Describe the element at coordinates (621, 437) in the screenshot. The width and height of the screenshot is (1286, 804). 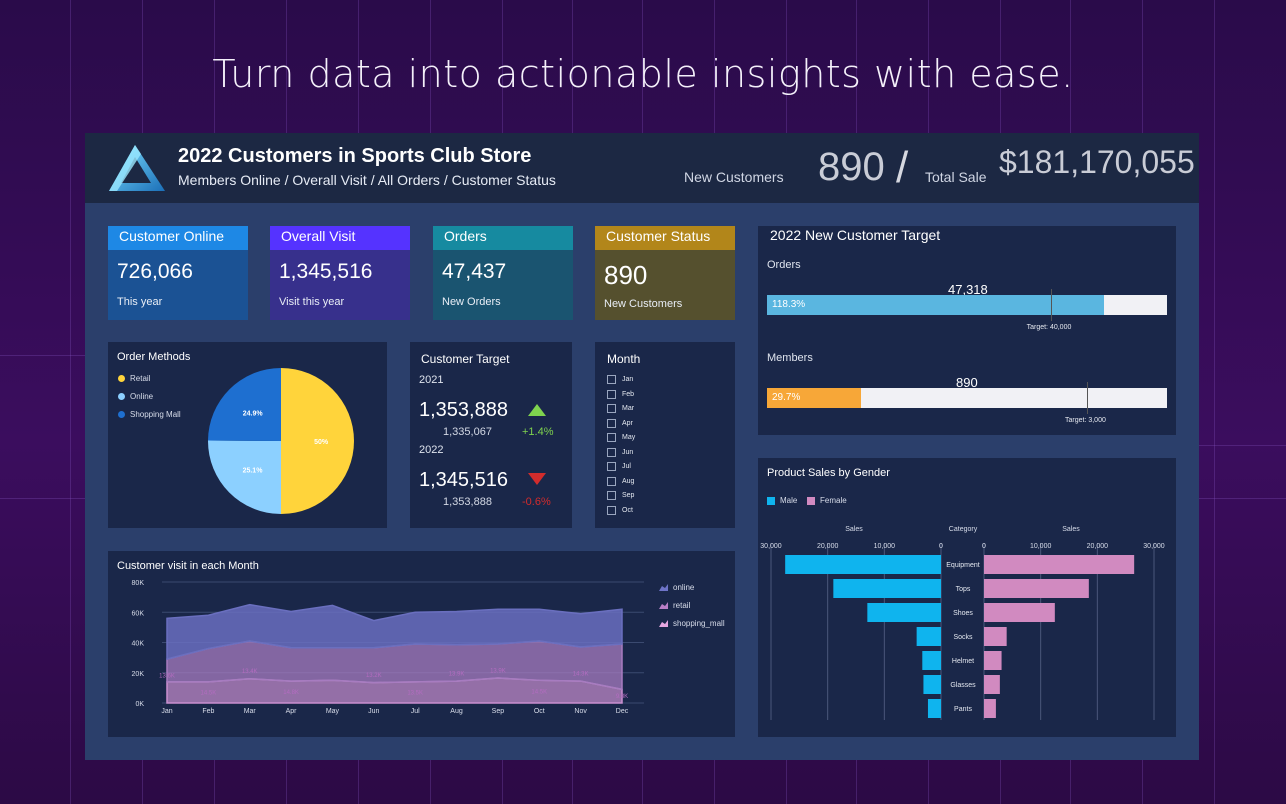
I see `month-checkbox-may: May` at that location.